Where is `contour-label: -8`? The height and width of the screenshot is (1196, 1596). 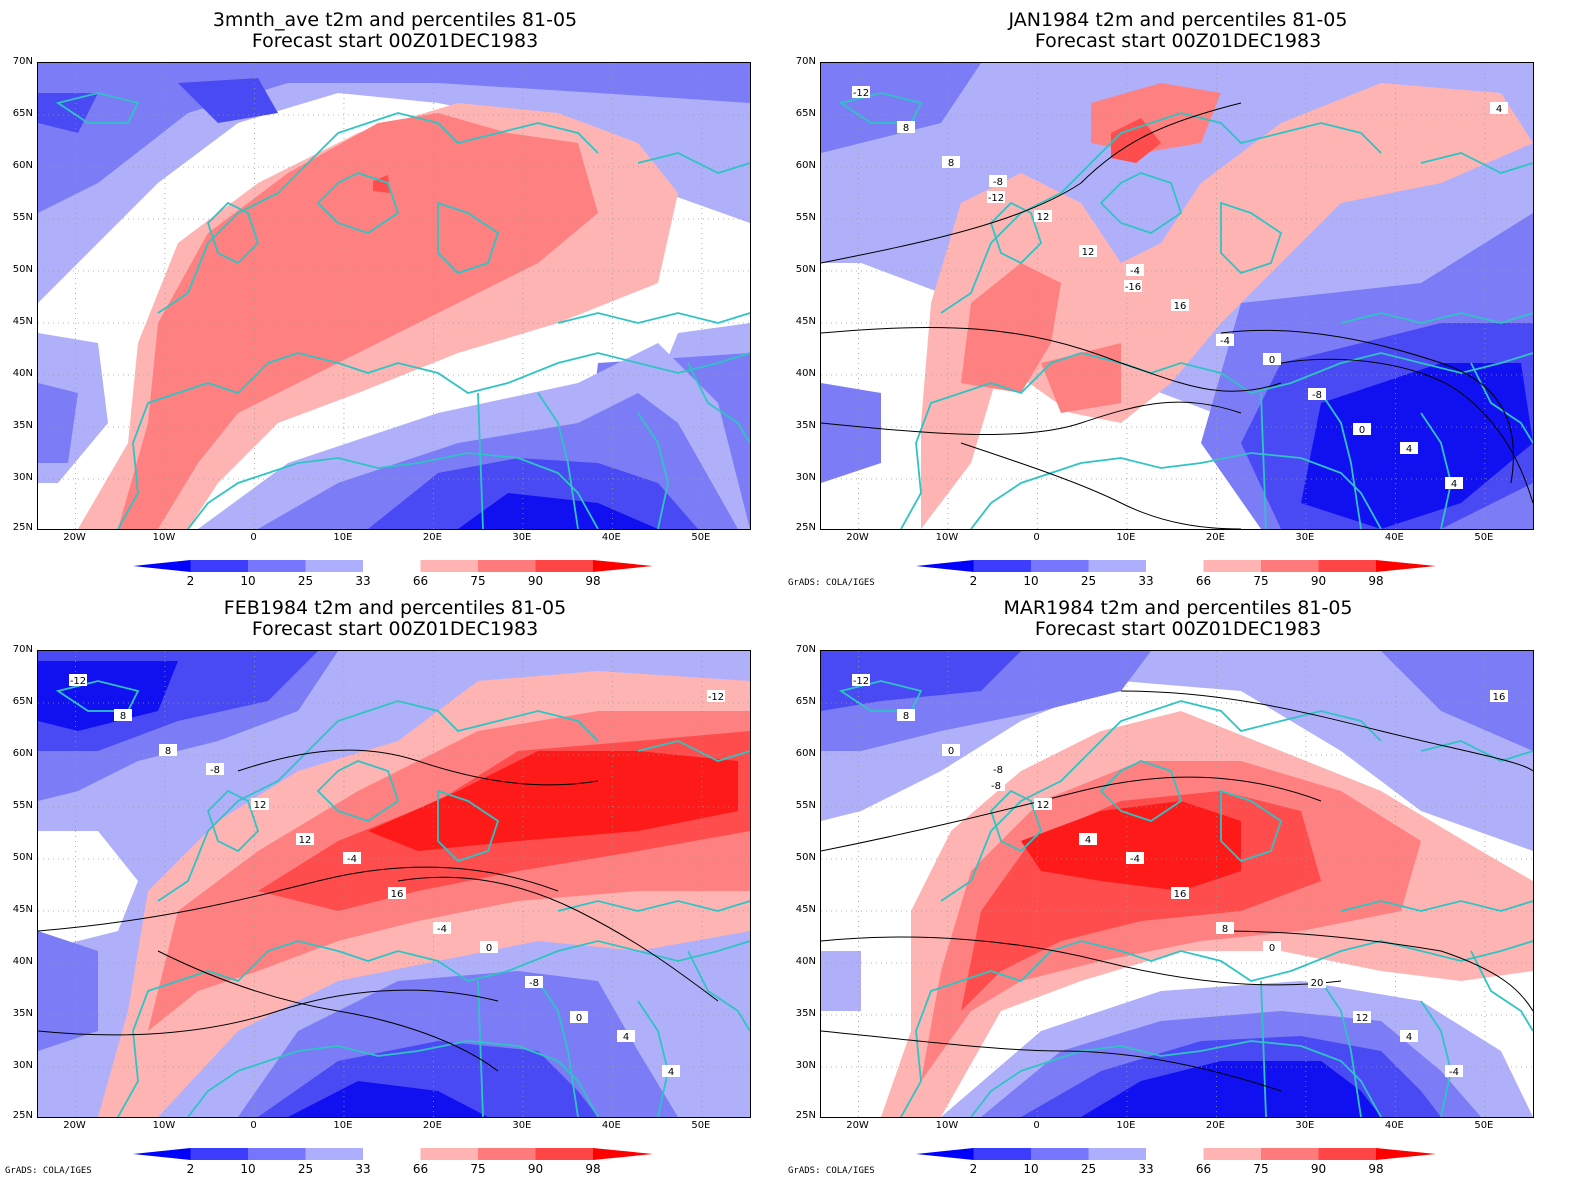 contour-label: -8 is located at coordinates (1317, 394).